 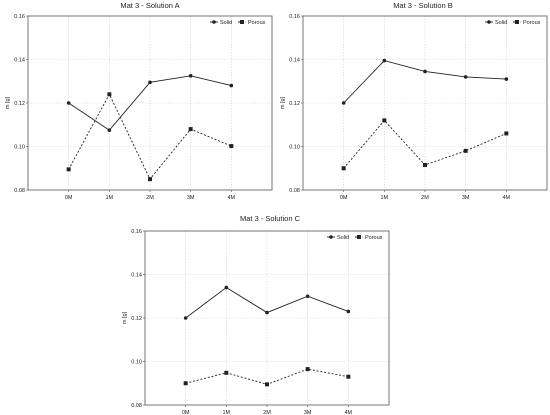 What do you see at coordinates (270, 218) in the screenshot?
I see `chart-title: Mat 3 - Solution C` at bounding box center [270, 218].